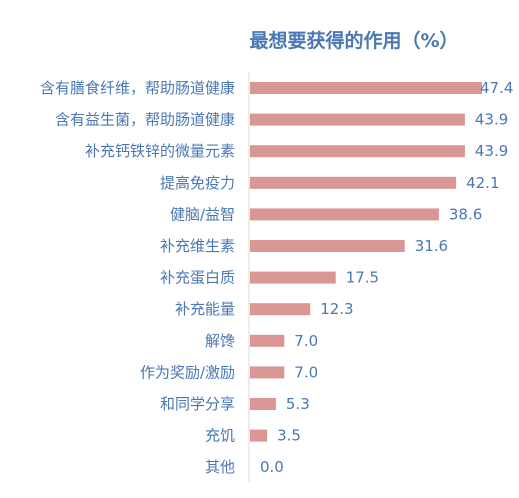 This screenshot has width=519, height=498. Describe the element at coordinates (145, 120) in the screenshot. I see `category-label: 含有益生菌，帮助肠道健康` at that location.